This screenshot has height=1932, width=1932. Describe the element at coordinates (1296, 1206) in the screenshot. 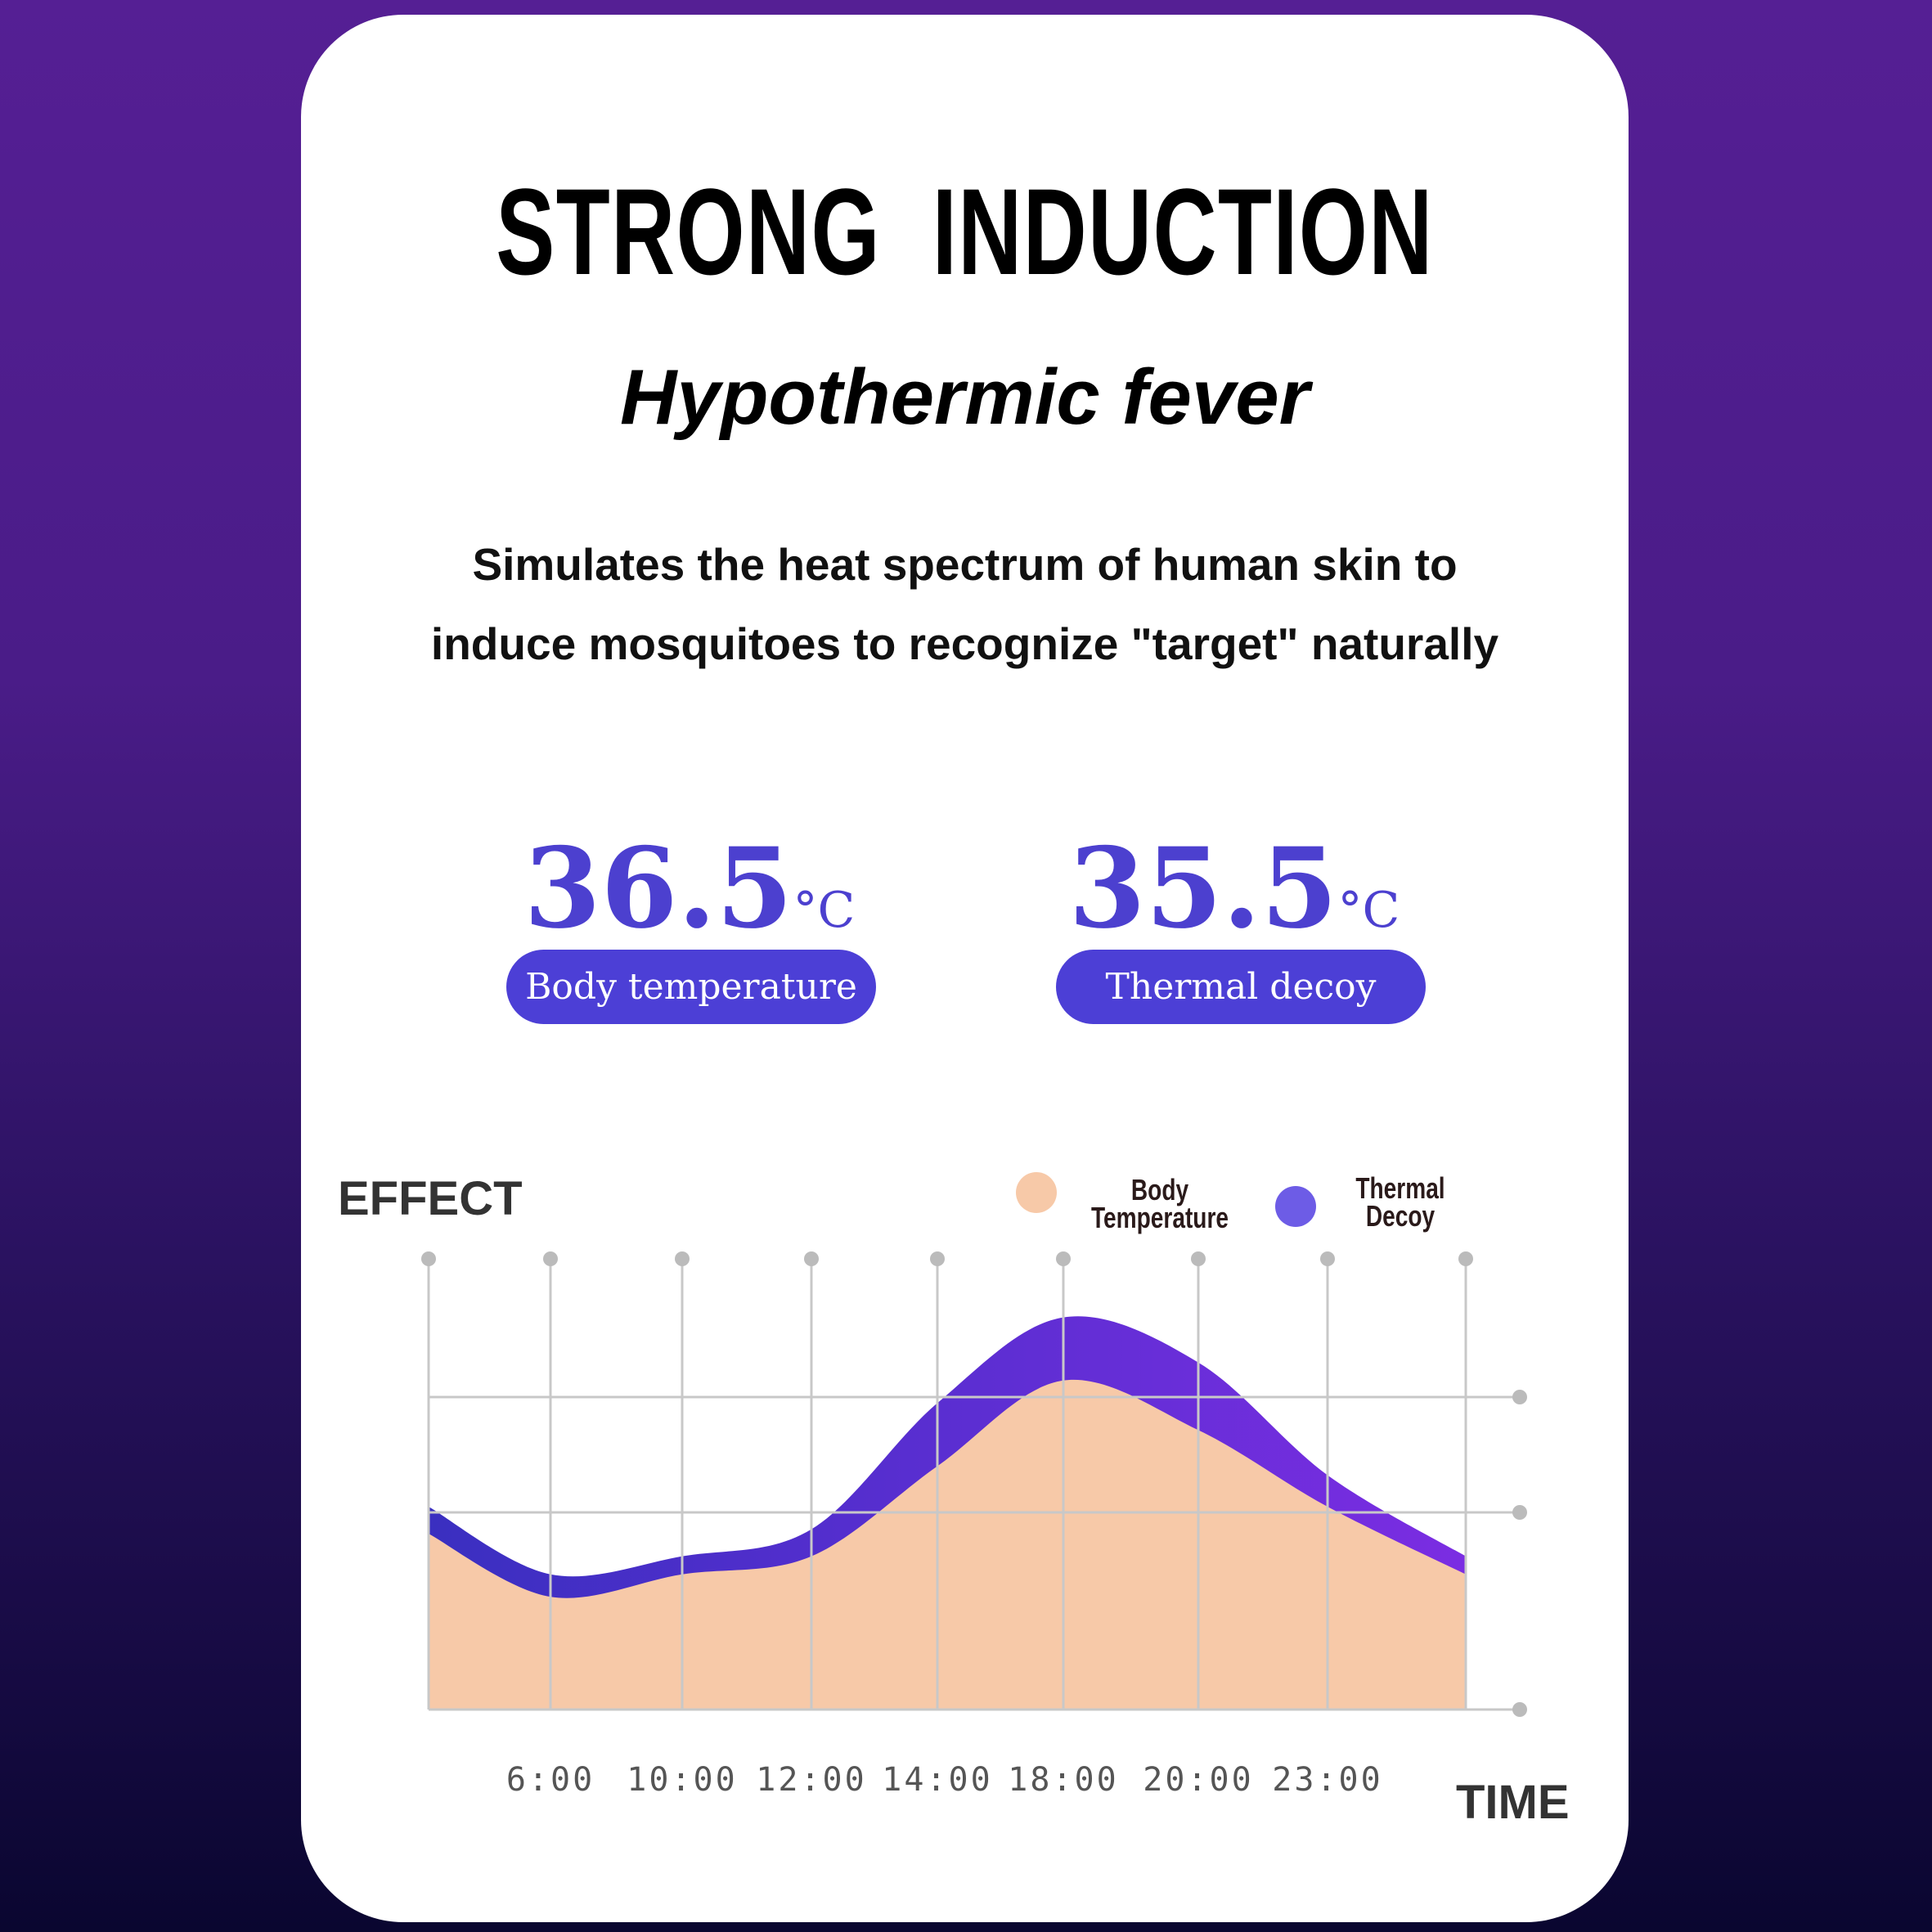

I see `legend-decoy-swatch` at that location.